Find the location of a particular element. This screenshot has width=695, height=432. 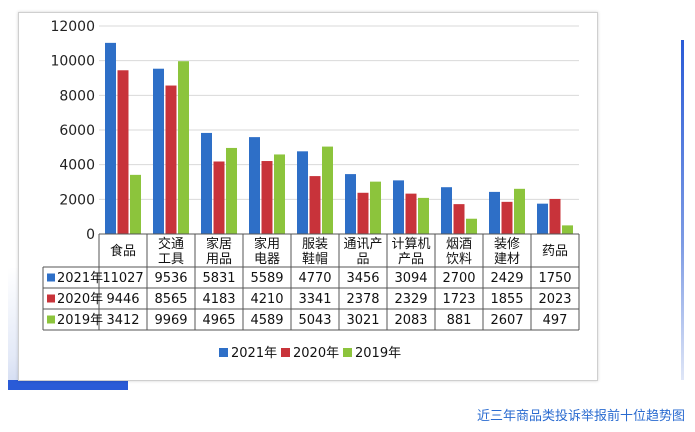

y-tick-label: 4000 is located at coordinates (77, 166).